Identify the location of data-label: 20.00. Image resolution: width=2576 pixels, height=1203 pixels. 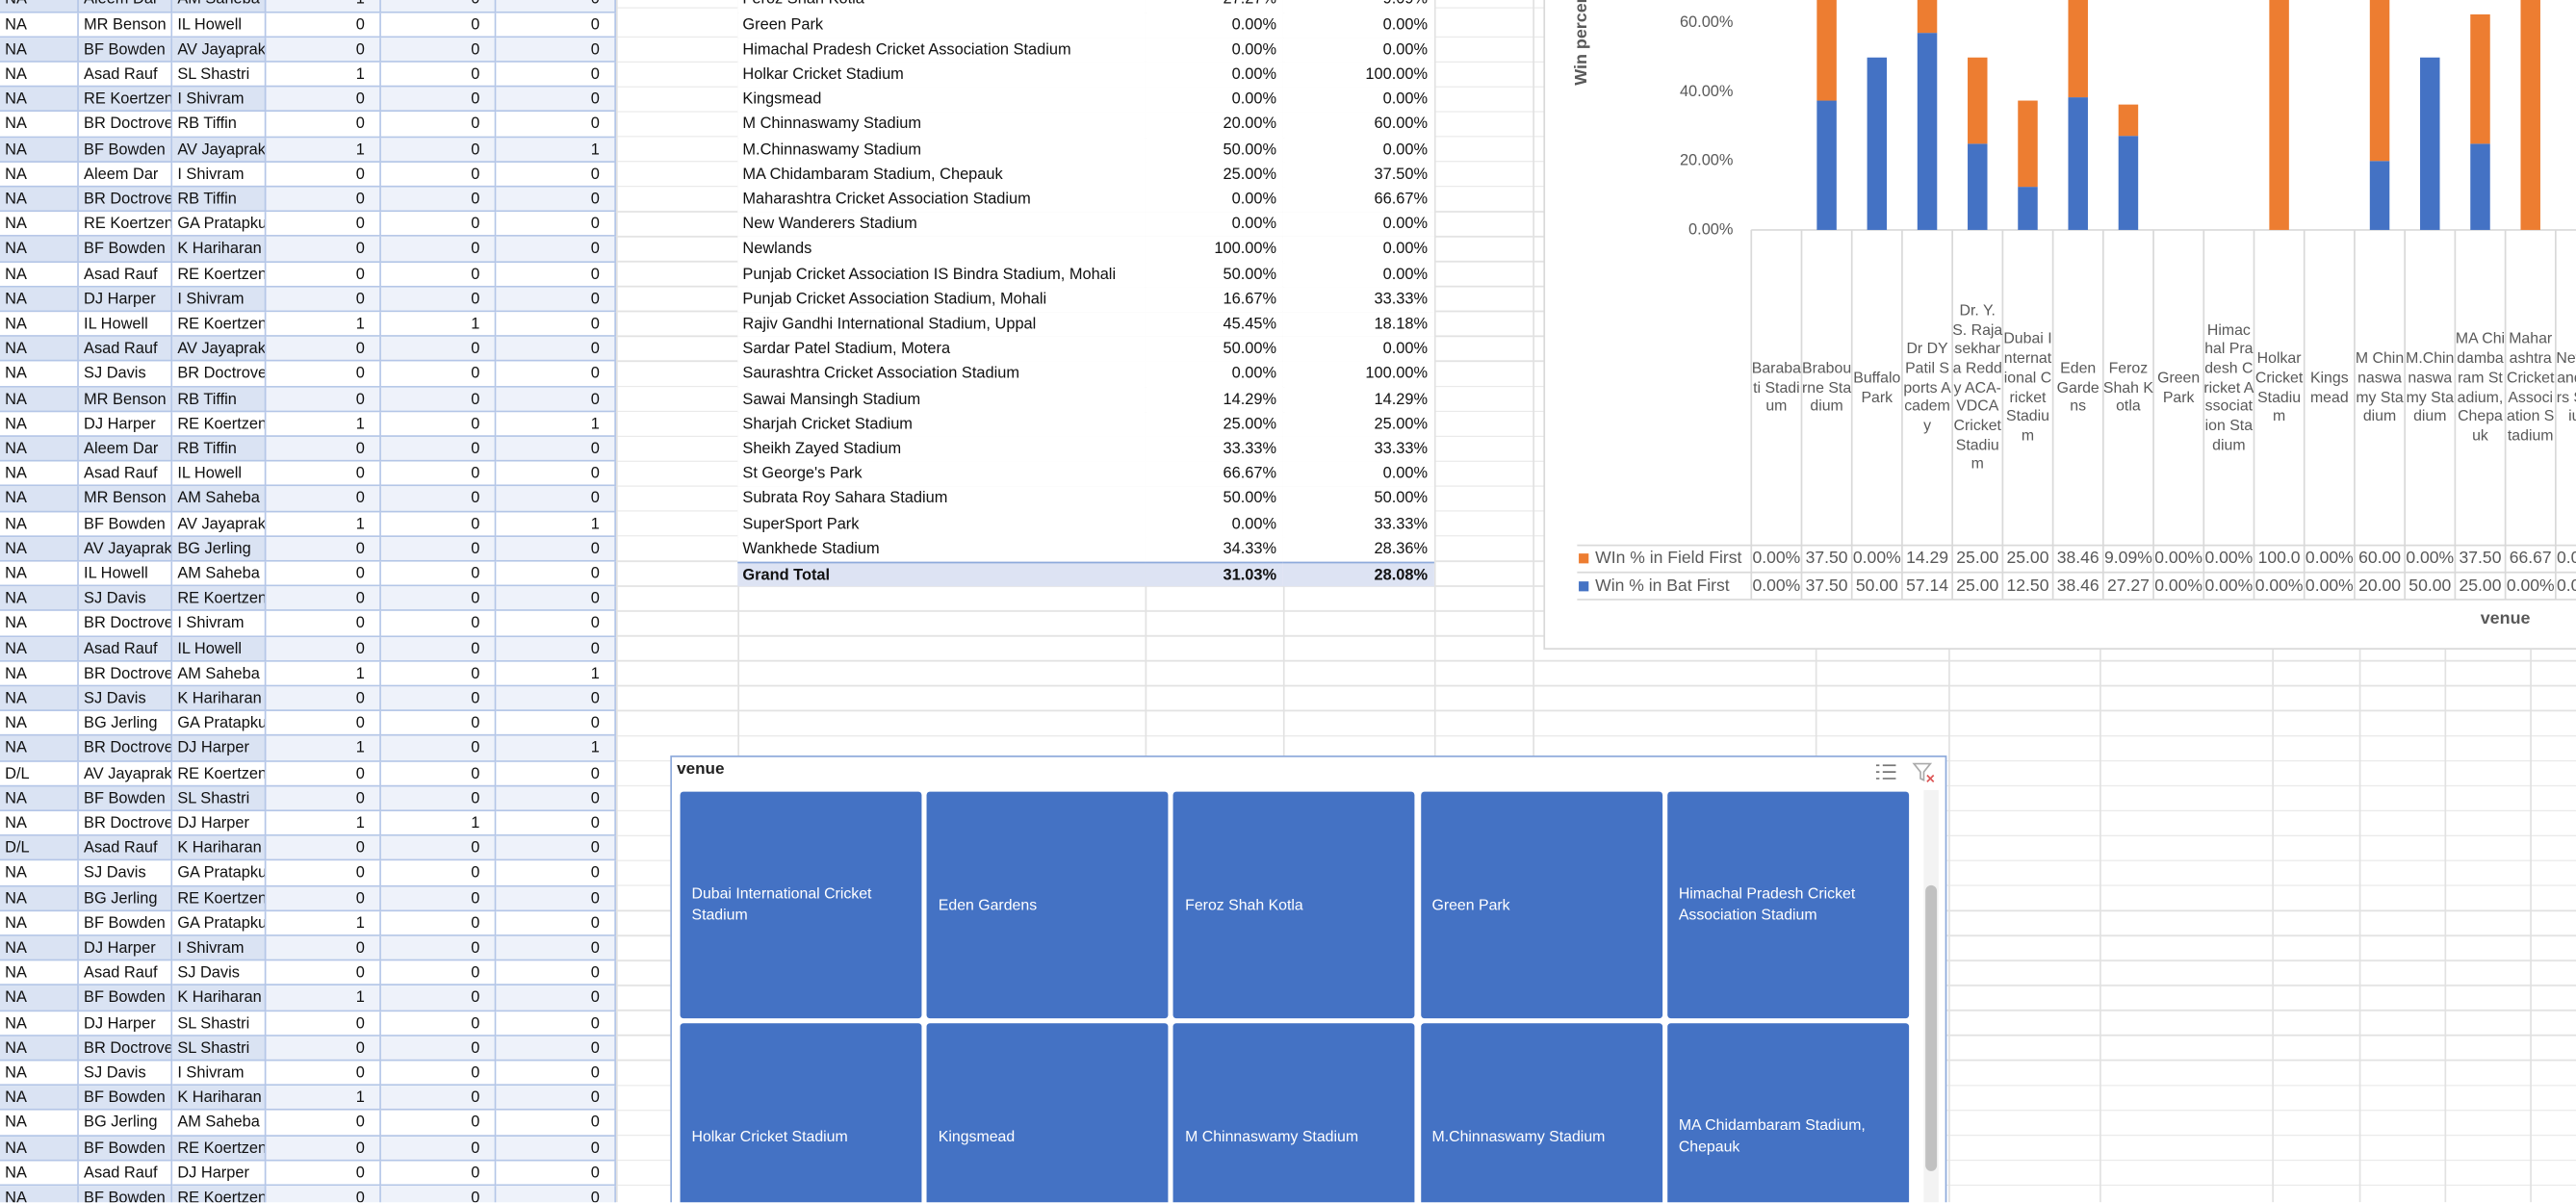
(2379, 585).